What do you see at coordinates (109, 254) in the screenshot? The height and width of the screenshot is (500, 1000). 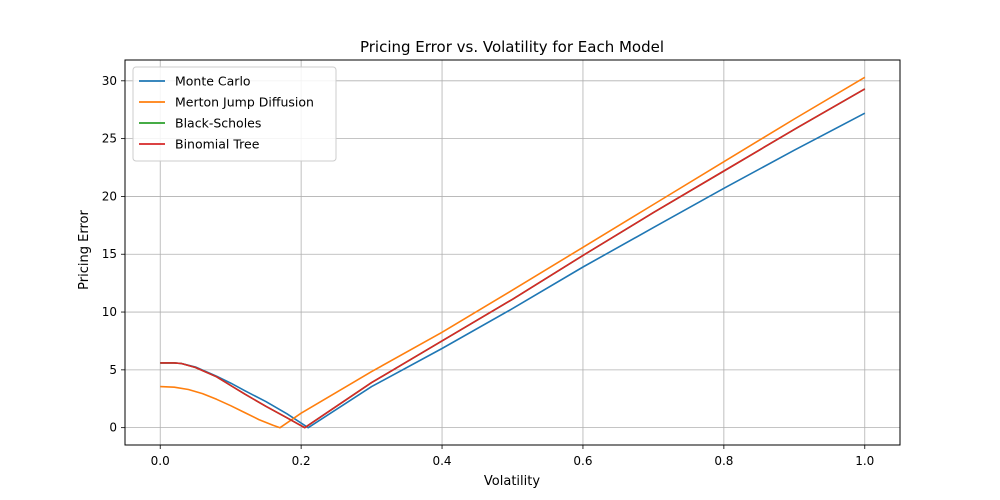 I see `y-tick-label: 15` at bounding box center [109, 254].